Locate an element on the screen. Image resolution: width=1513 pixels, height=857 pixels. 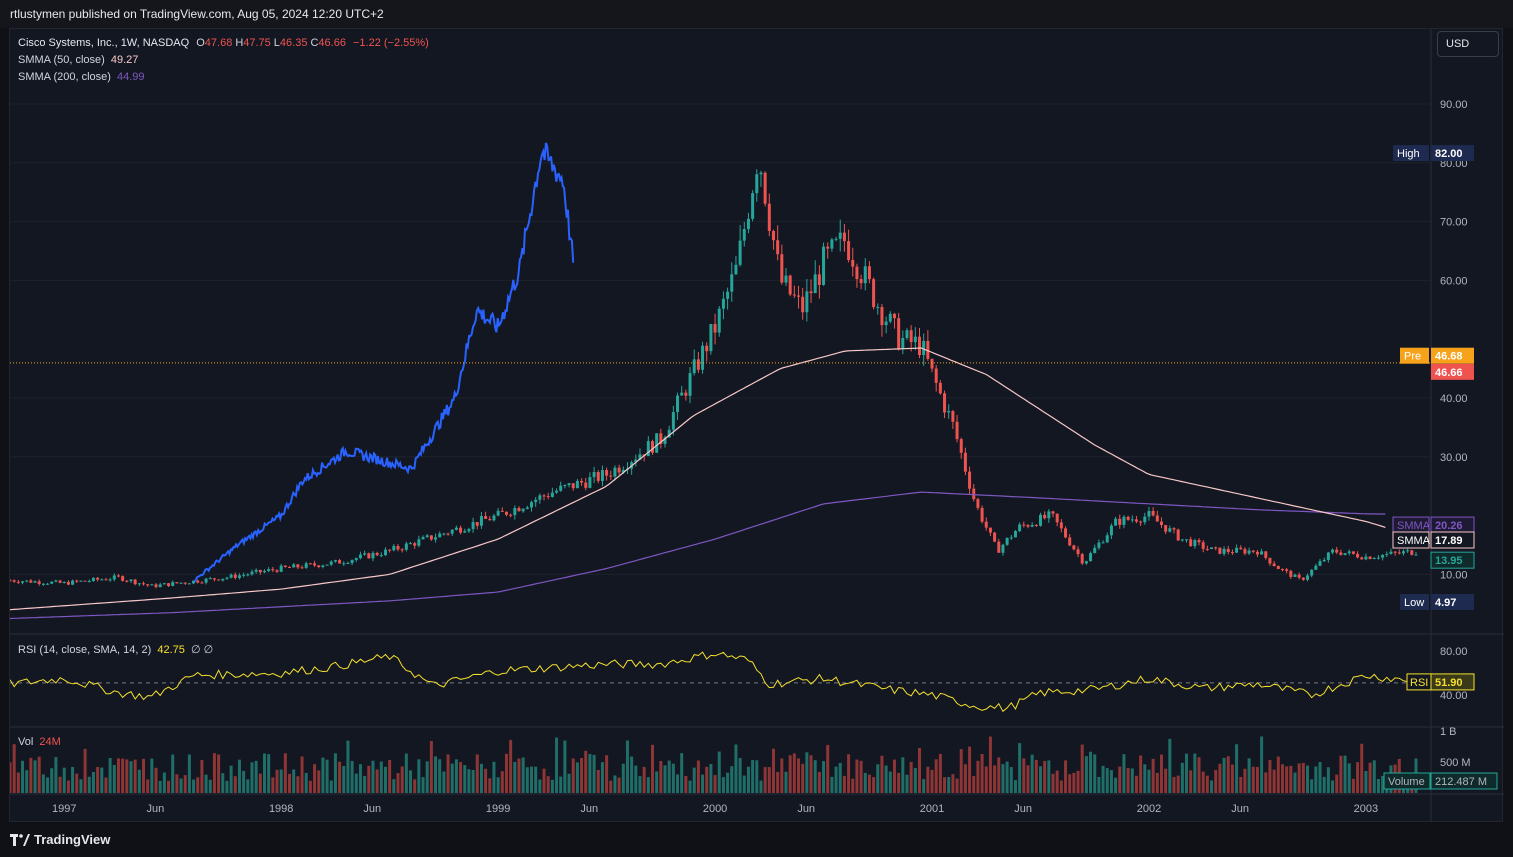
time-tick-label: 2003 is located at coordinates (1366, 809).